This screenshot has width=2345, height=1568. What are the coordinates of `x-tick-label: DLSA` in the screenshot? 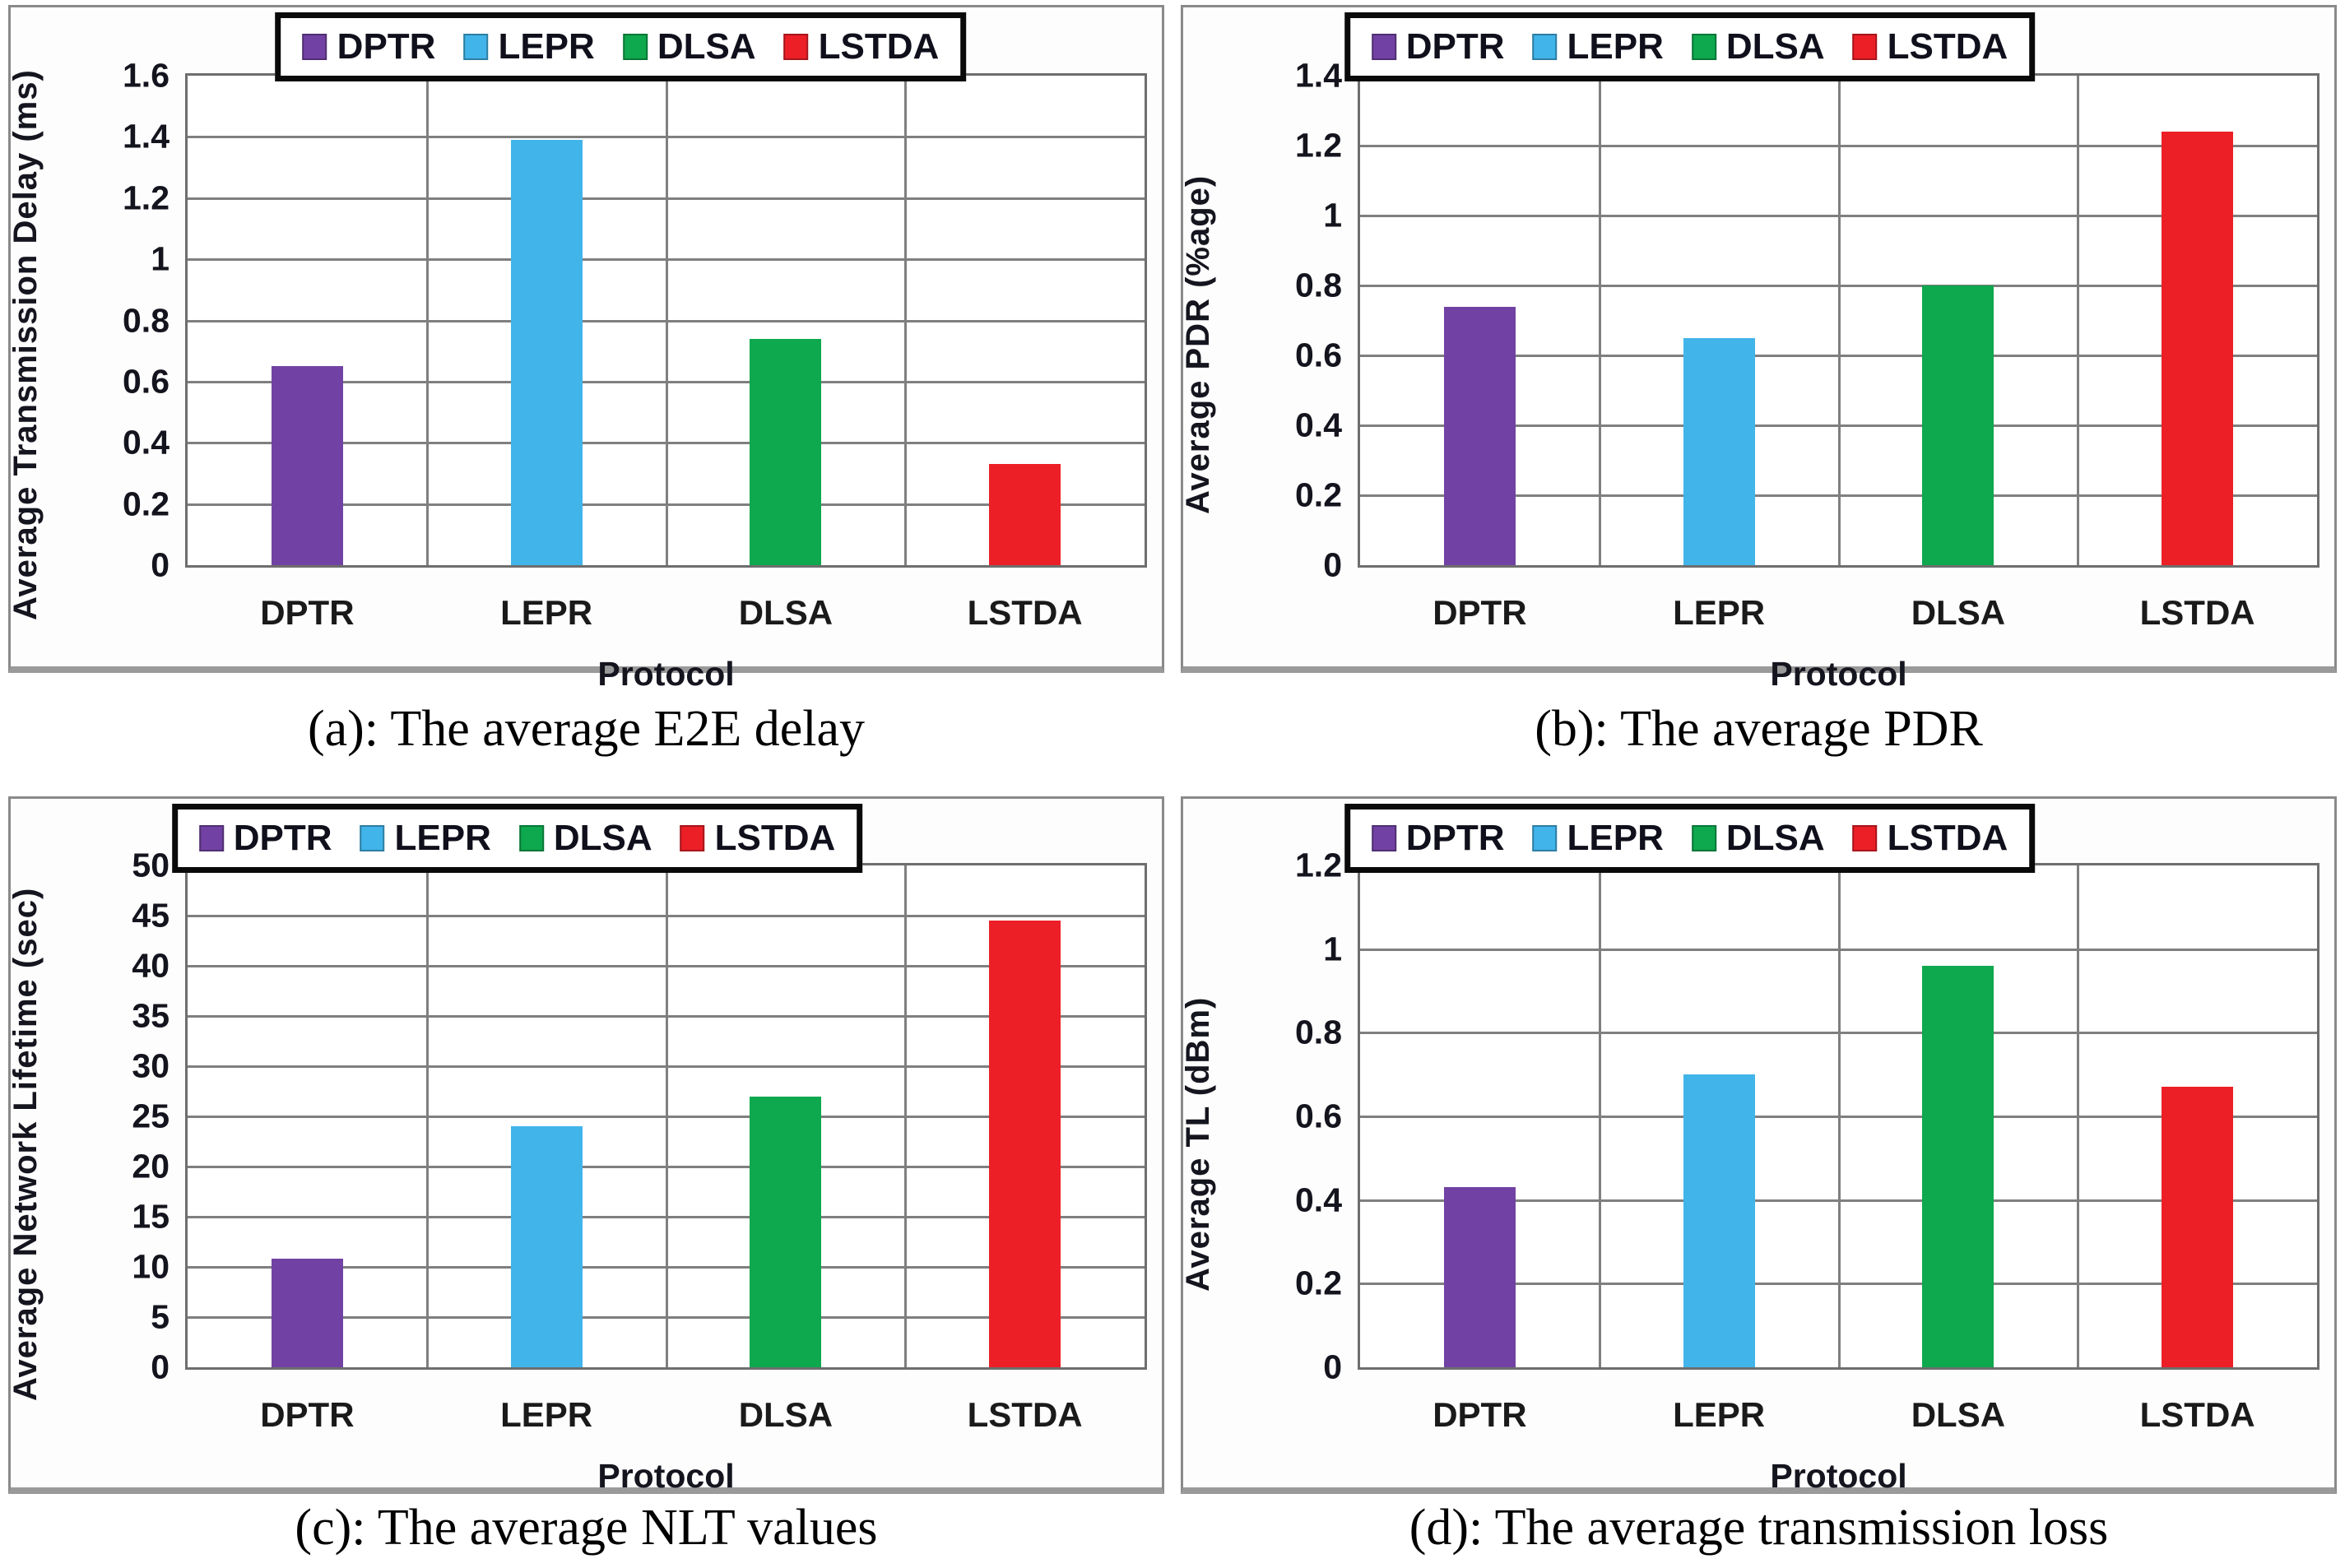 It's located at (1958, 1414).